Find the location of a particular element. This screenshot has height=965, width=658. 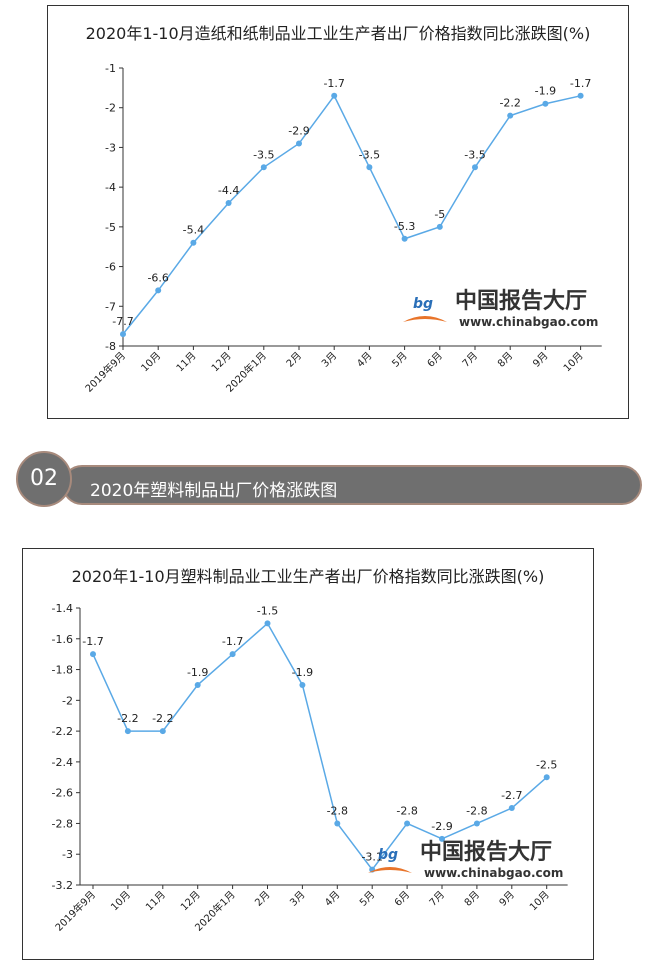

data-label: -7.7 is located at coordinates (122, 321).